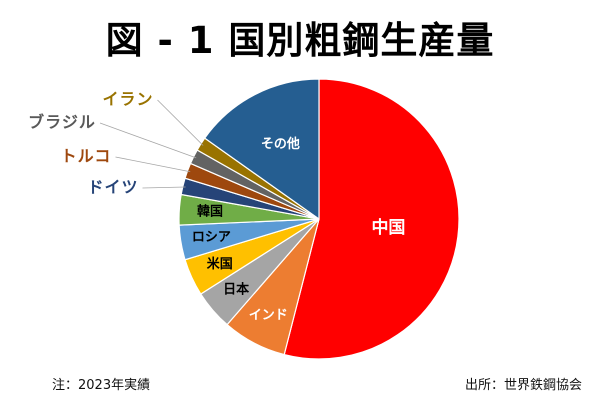  What do you see at coordinates (211, 237) in the screenshot?
I see `slice-label: ロシア` at bounding box center [211, 237].